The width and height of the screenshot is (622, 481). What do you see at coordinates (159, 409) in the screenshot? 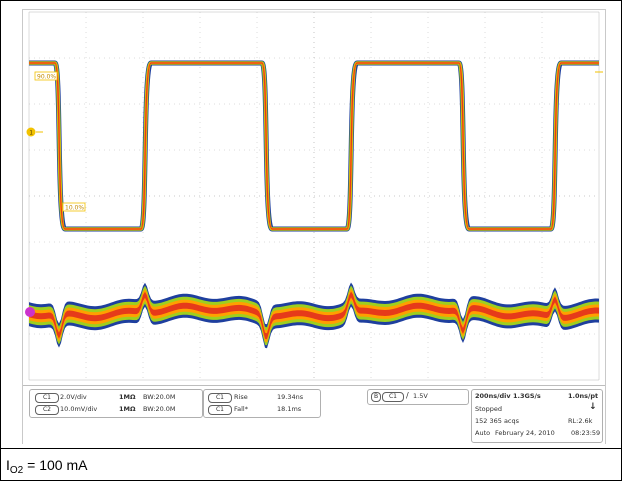
I see `ch2-bandwidth: BW:20.0M` at bounding box center [159, 409].